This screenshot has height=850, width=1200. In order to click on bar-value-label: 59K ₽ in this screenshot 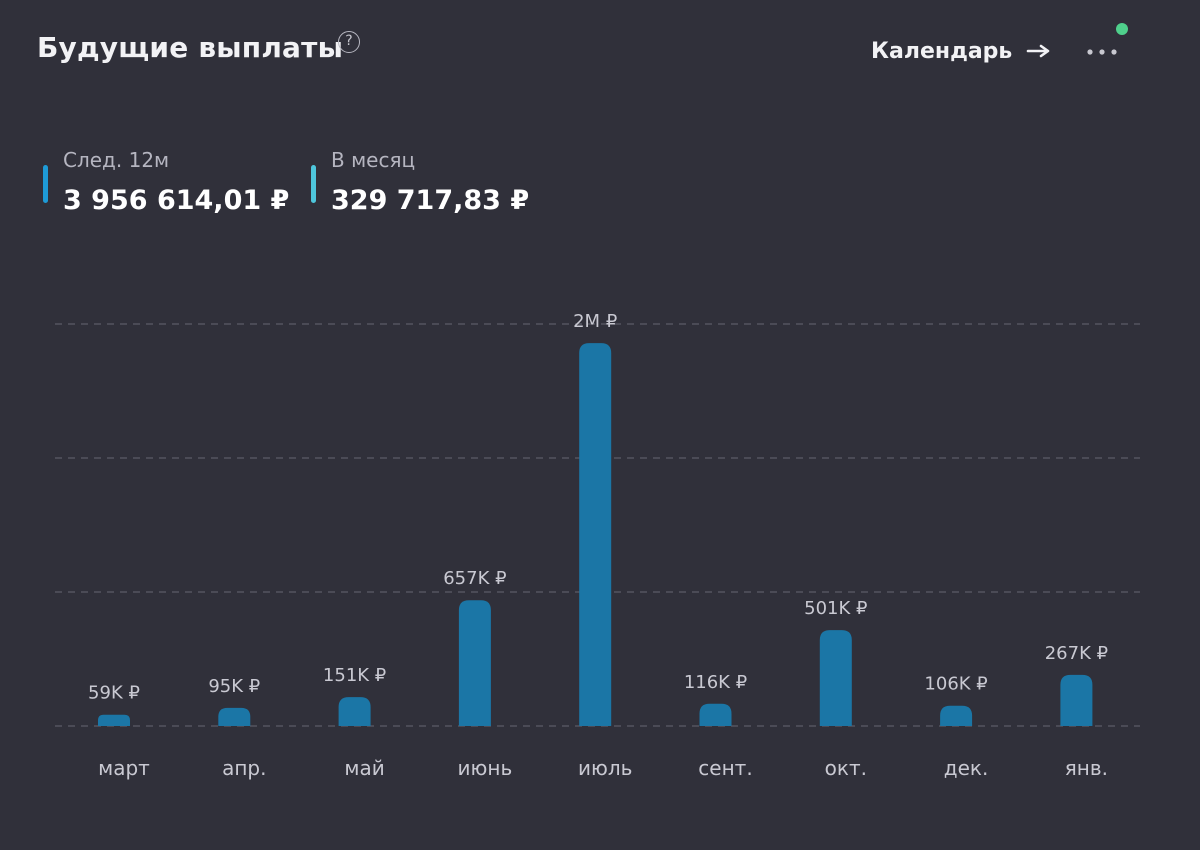, I will do `click(114, 693)`.